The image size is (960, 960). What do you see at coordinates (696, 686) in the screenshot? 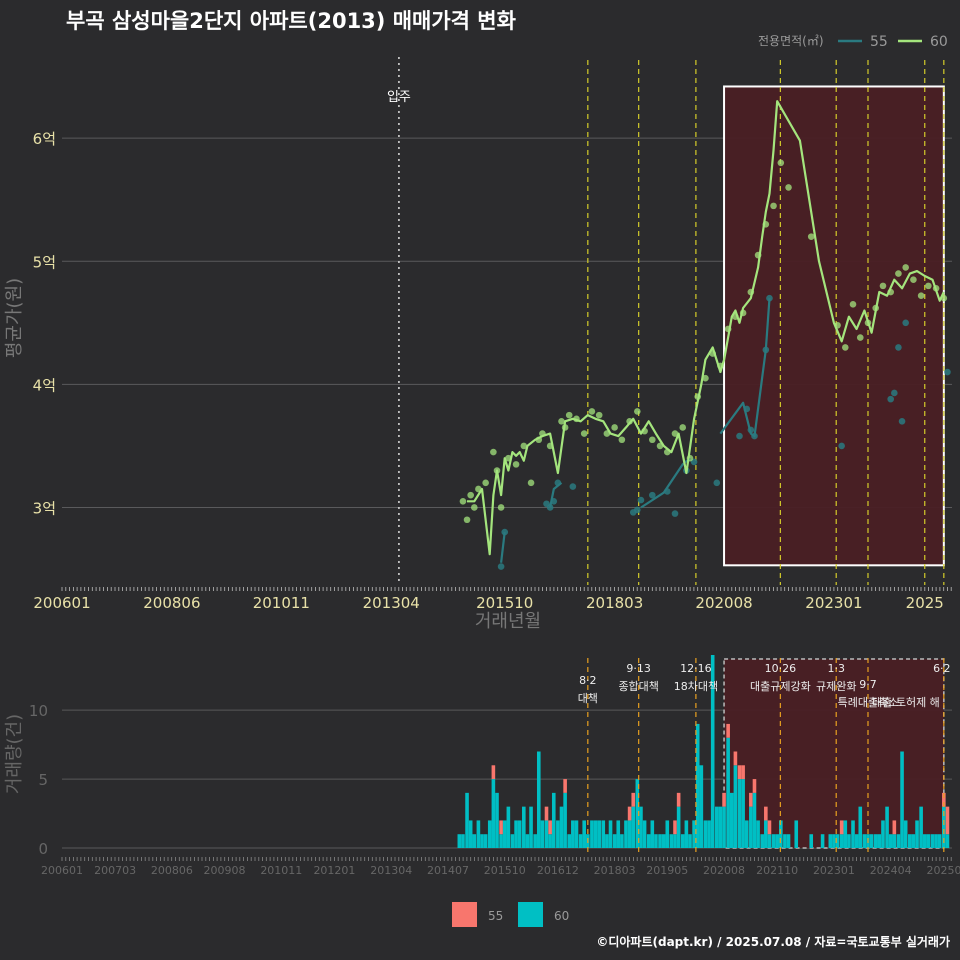
I see `policy-label: 18차대책` at bounding box center [696, 686].